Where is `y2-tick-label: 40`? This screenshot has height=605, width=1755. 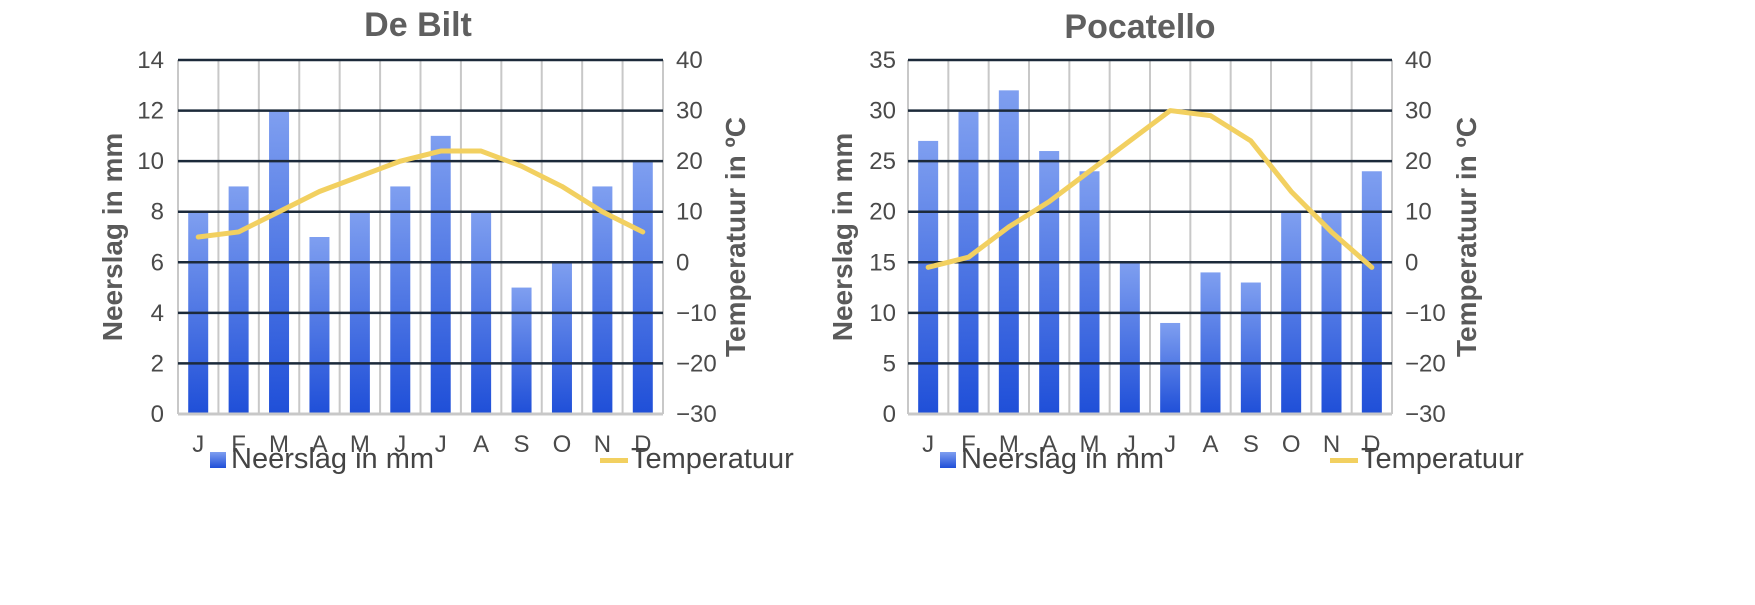 y2-tick-label: 40 is located at coordinates (1418, 60).